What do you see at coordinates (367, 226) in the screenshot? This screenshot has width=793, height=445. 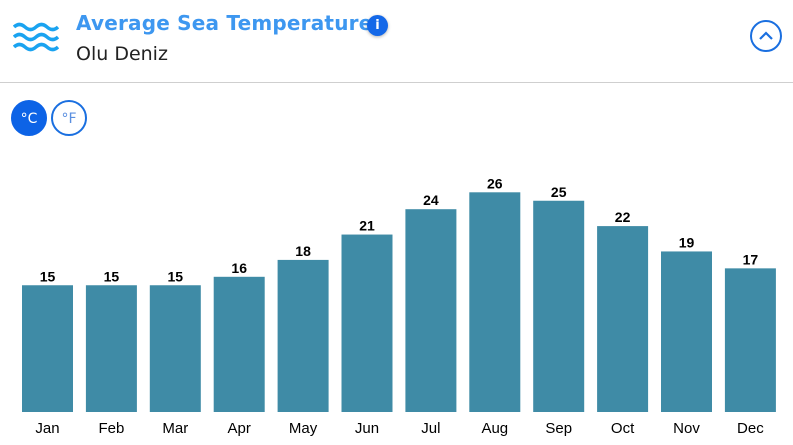 I see `data-label: 21` at bounding box center [367, 226].